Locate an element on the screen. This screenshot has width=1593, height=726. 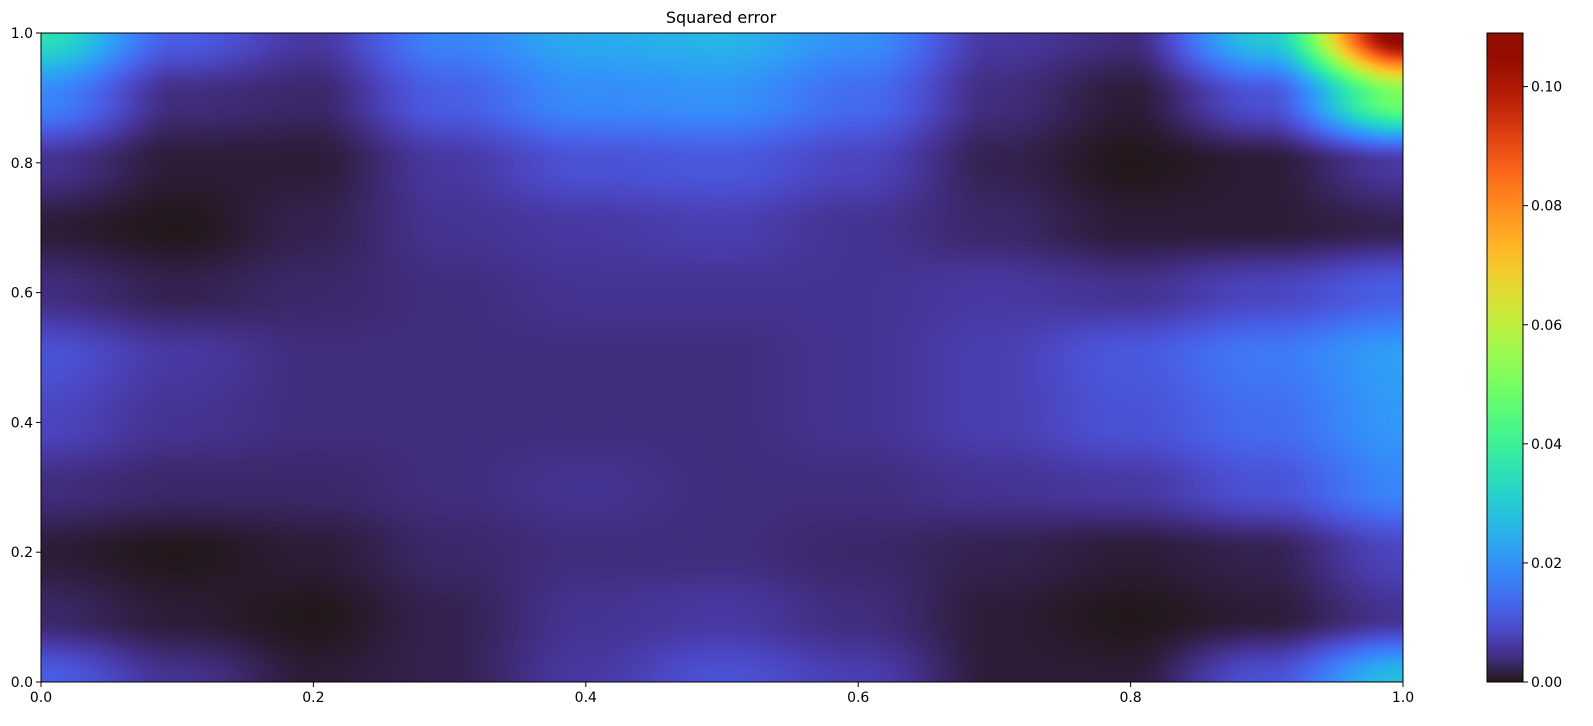
colorbar-tick-label: 0.04 is located at coordinates (1546, 445).